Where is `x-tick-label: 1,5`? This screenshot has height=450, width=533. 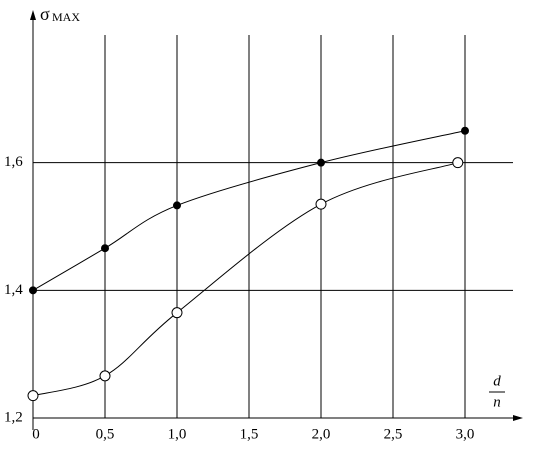 x-tick-label: 1,5 is located at coordinates (249, 434).